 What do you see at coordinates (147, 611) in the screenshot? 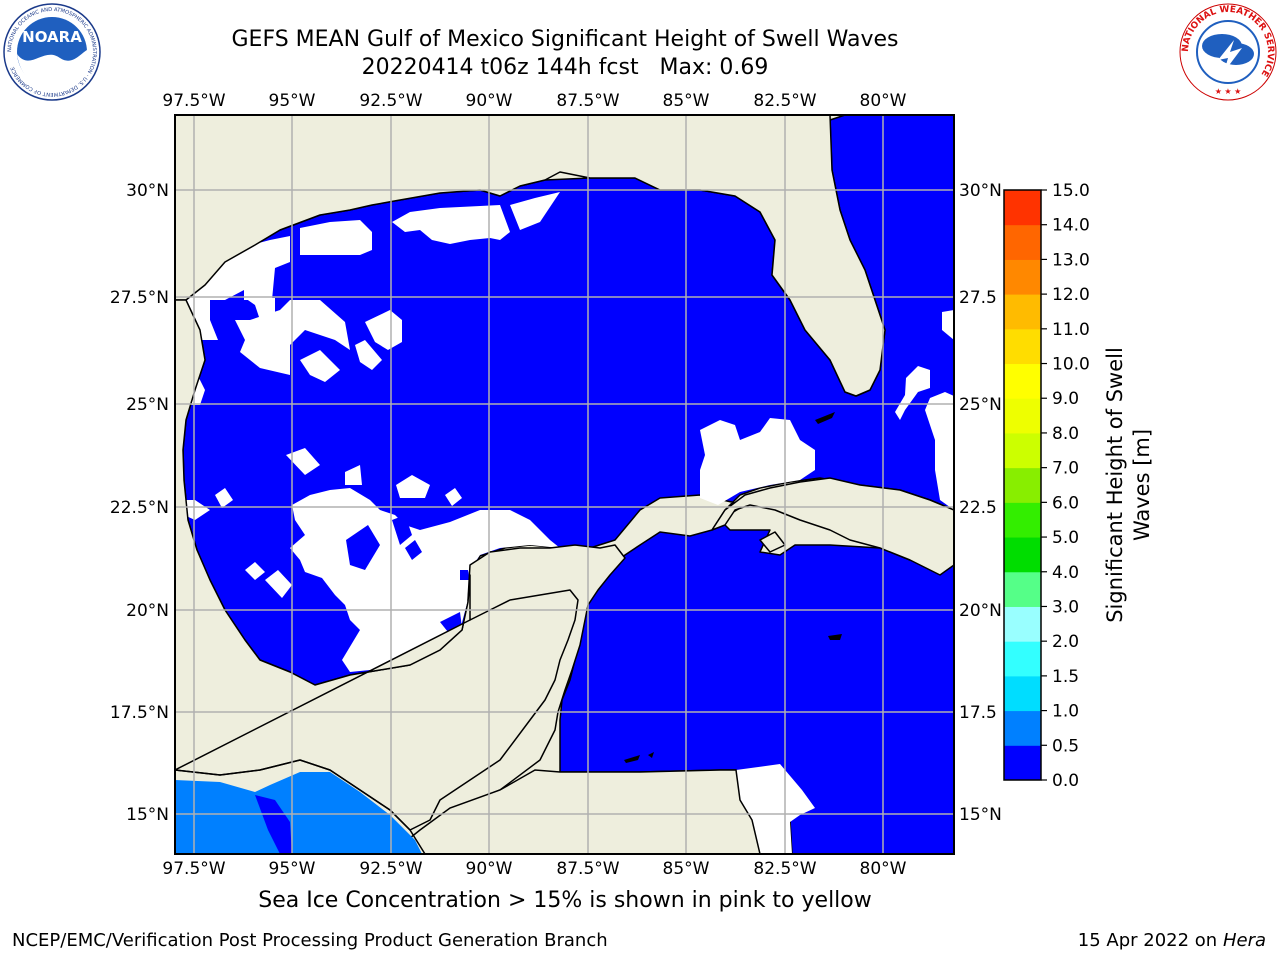
I see `lat-tick-left: 20°N` at bounding box center [147, 611].